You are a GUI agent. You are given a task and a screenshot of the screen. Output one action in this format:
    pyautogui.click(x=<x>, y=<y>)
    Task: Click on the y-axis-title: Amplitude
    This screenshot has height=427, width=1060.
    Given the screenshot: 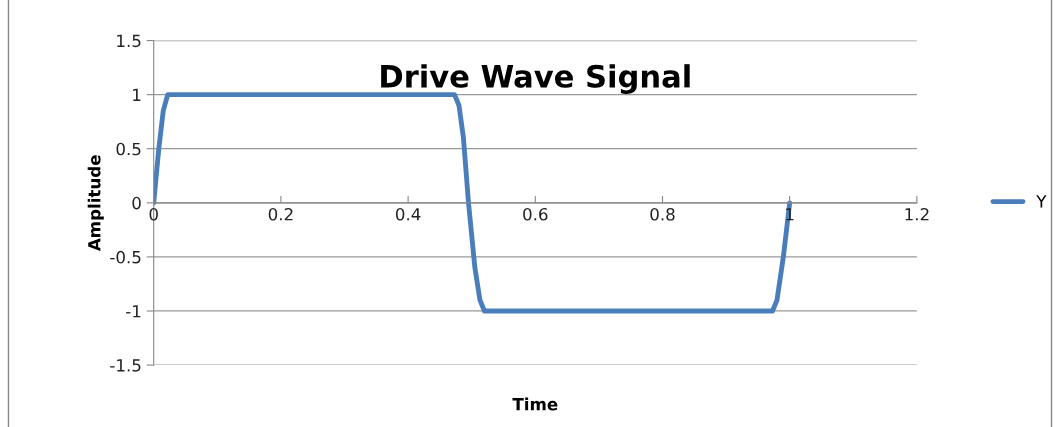 What is the action you would take?
    pyautogui.click(x=95, y=203)
    